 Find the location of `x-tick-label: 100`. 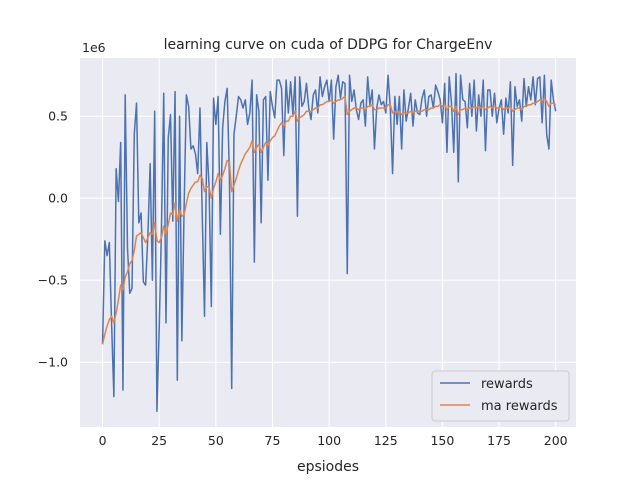

x-tick-label: 100 is located at coordinates (329, 440).